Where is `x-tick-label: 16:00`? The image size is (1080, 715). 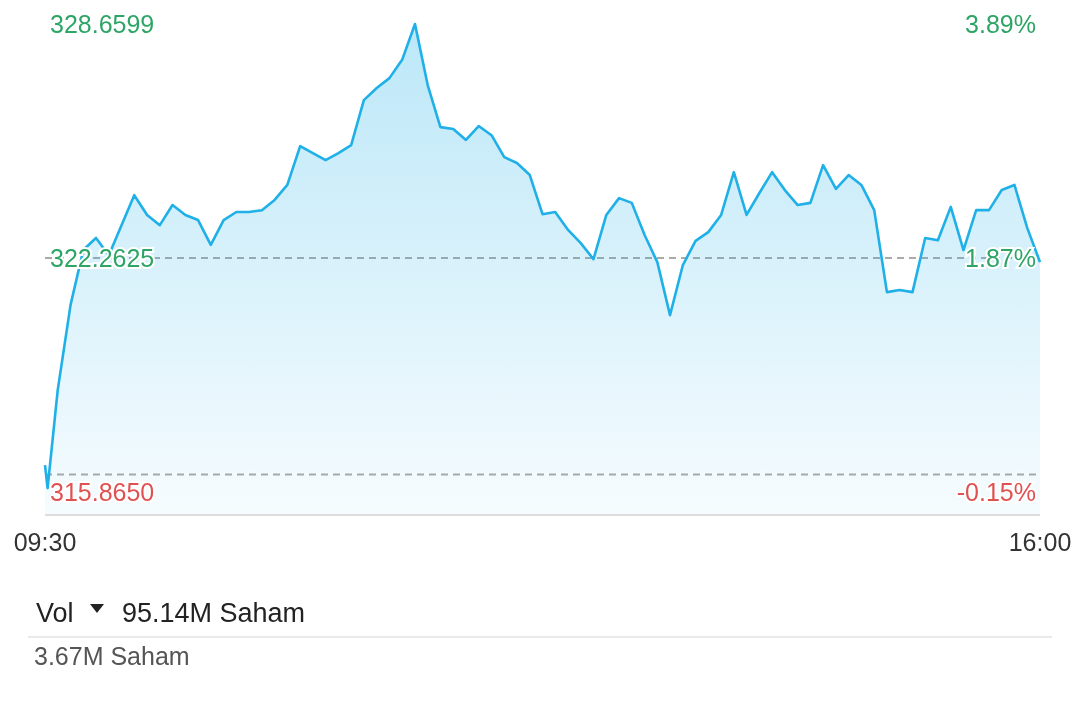 x-tick-label: 16:00 is located at coordinates (1040, 542).